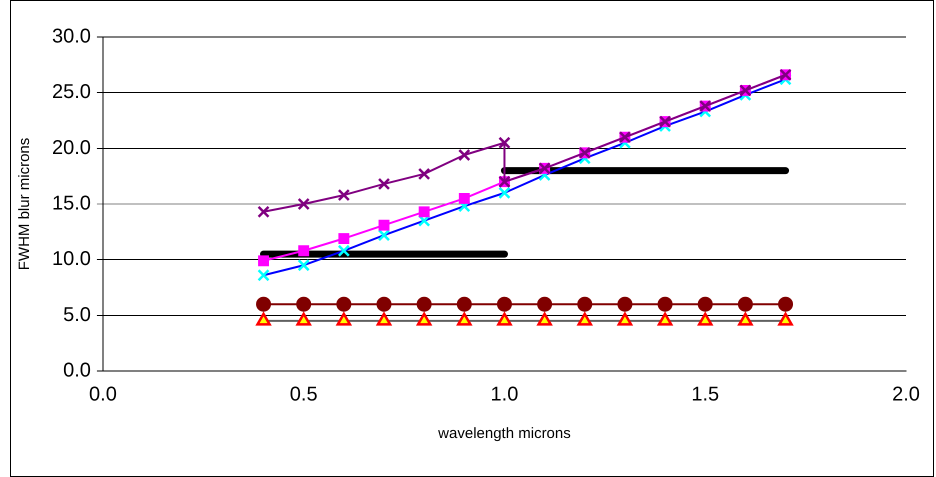 This screenshot has width=936, height=477. I want to click on x-tick-label: 0.0, so click(103, 395).